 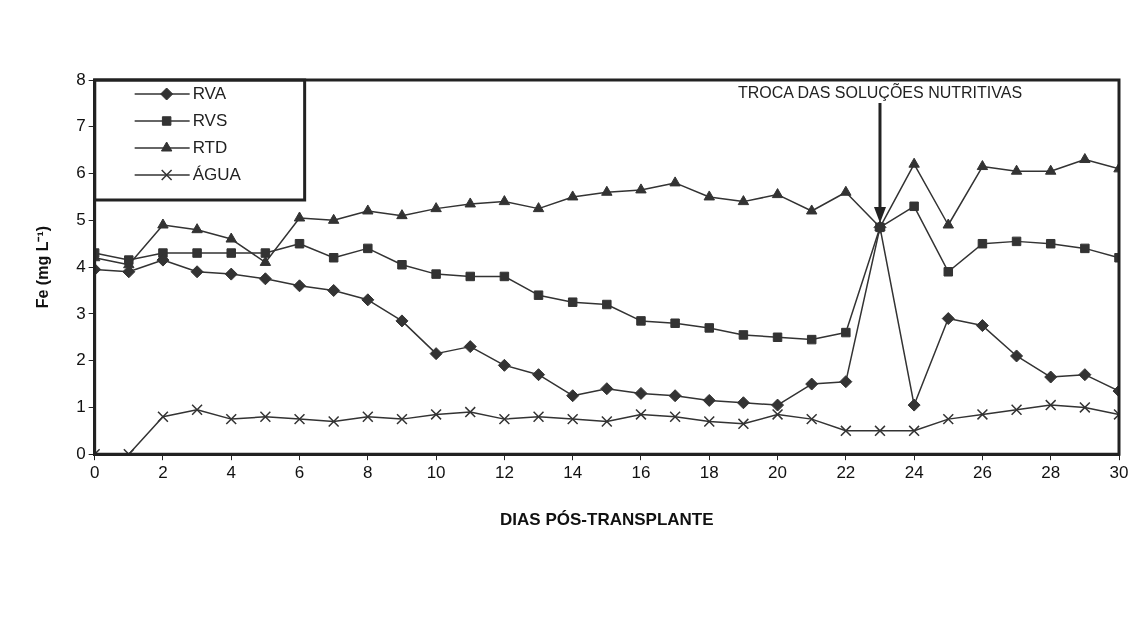 What do you see at coordinates (573, 473) in the screenshot?
I see `x-tick-label: 14` at bounding box center [573, 473].